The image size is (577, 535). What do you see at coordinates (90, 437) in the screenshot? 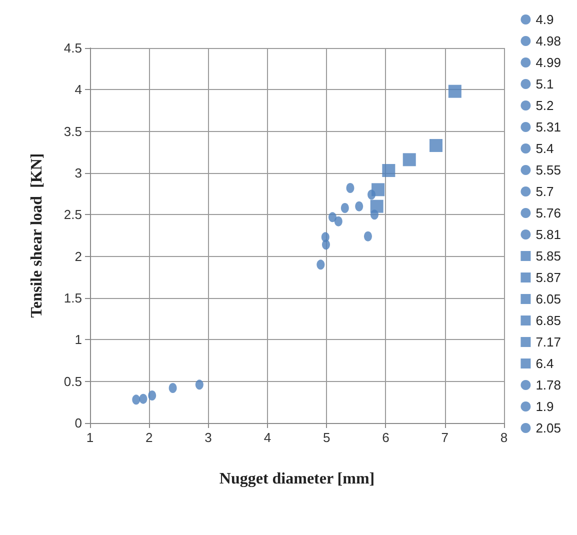
I see `x-tick-label: 1` at bounding box center [90, 437].